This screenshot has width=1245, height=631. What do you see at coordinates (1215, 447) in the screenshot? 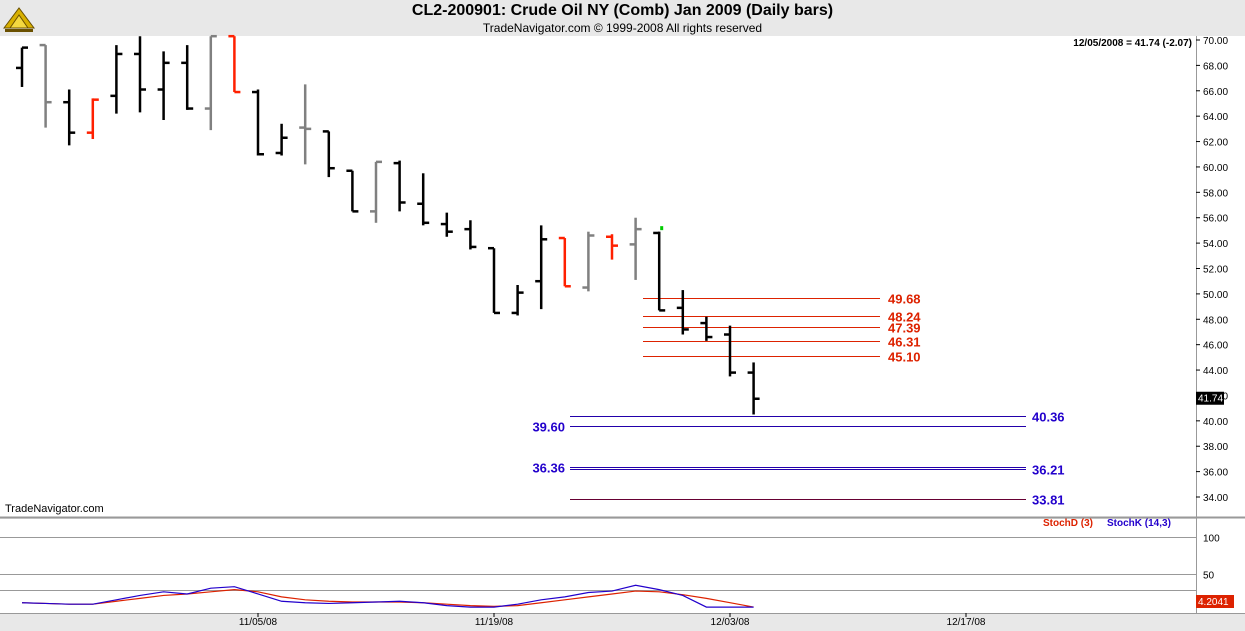
I see `y-tick-label: 38.00` at bounding box center [1215, 447].